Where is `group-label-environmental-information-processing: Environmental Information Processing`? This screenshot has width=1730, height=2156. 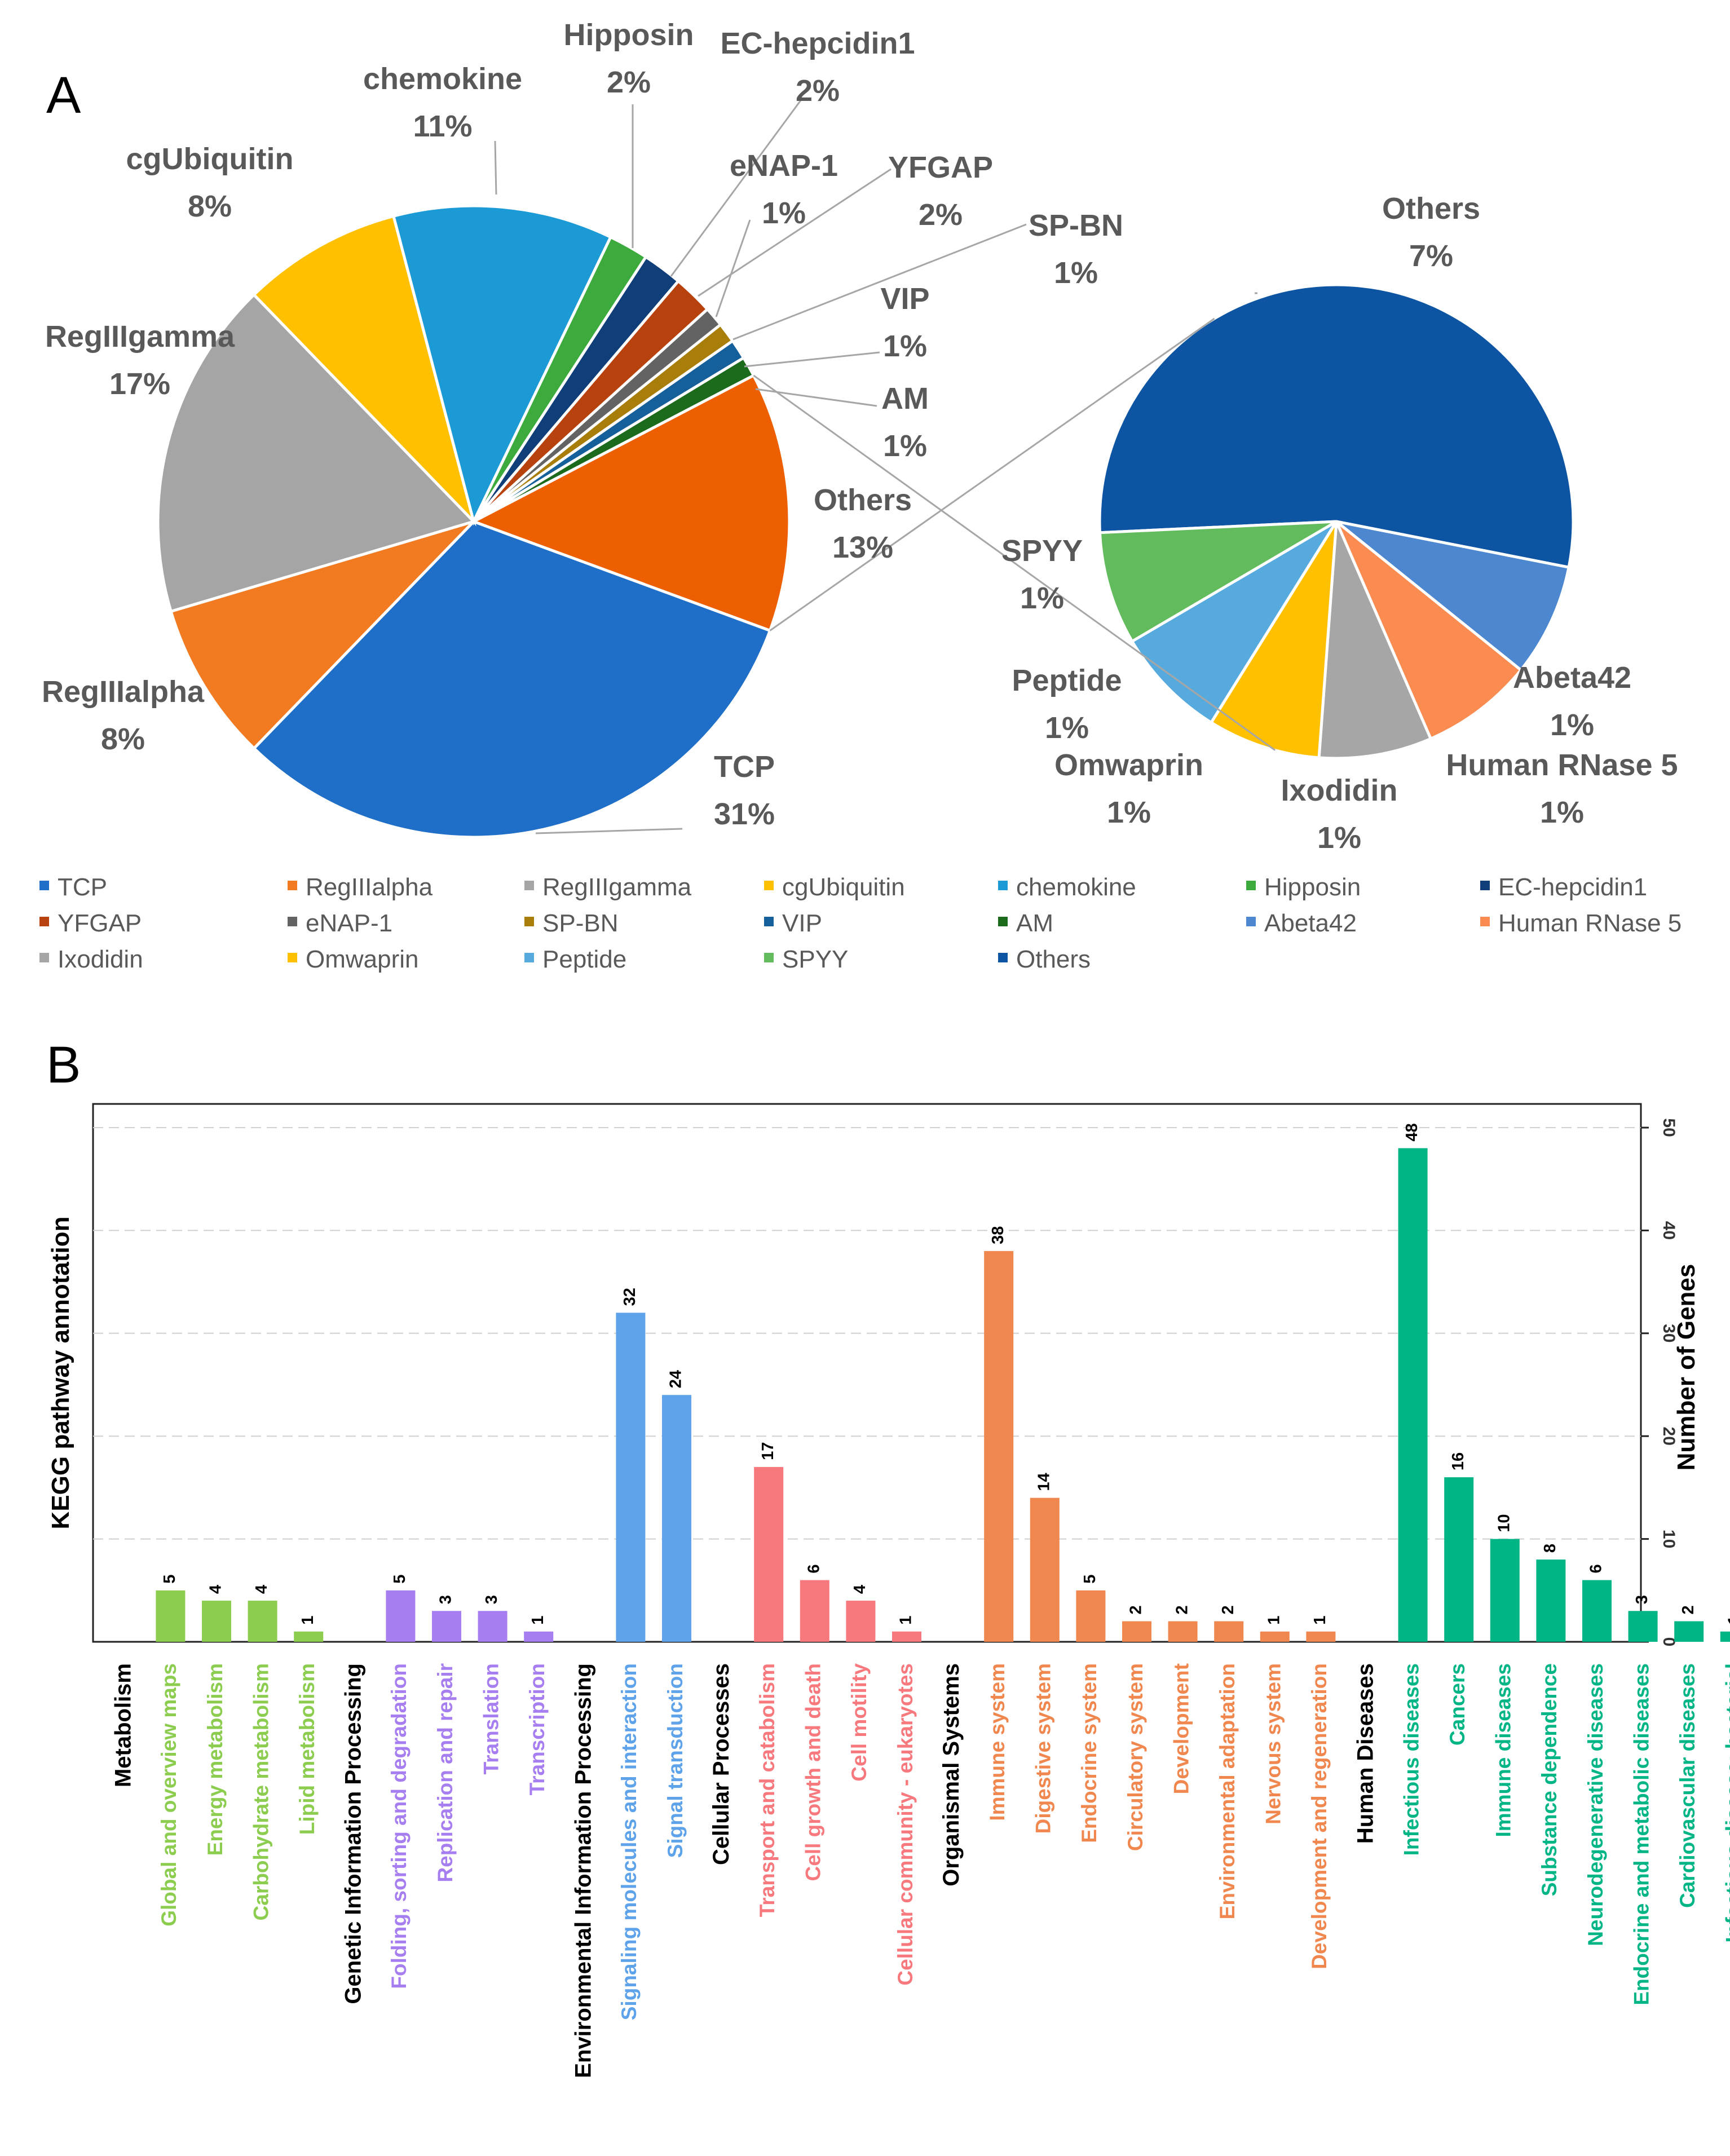
group-label-environmental-information-processing: Environmental Information Processing is located at coordinates (583, 1870).